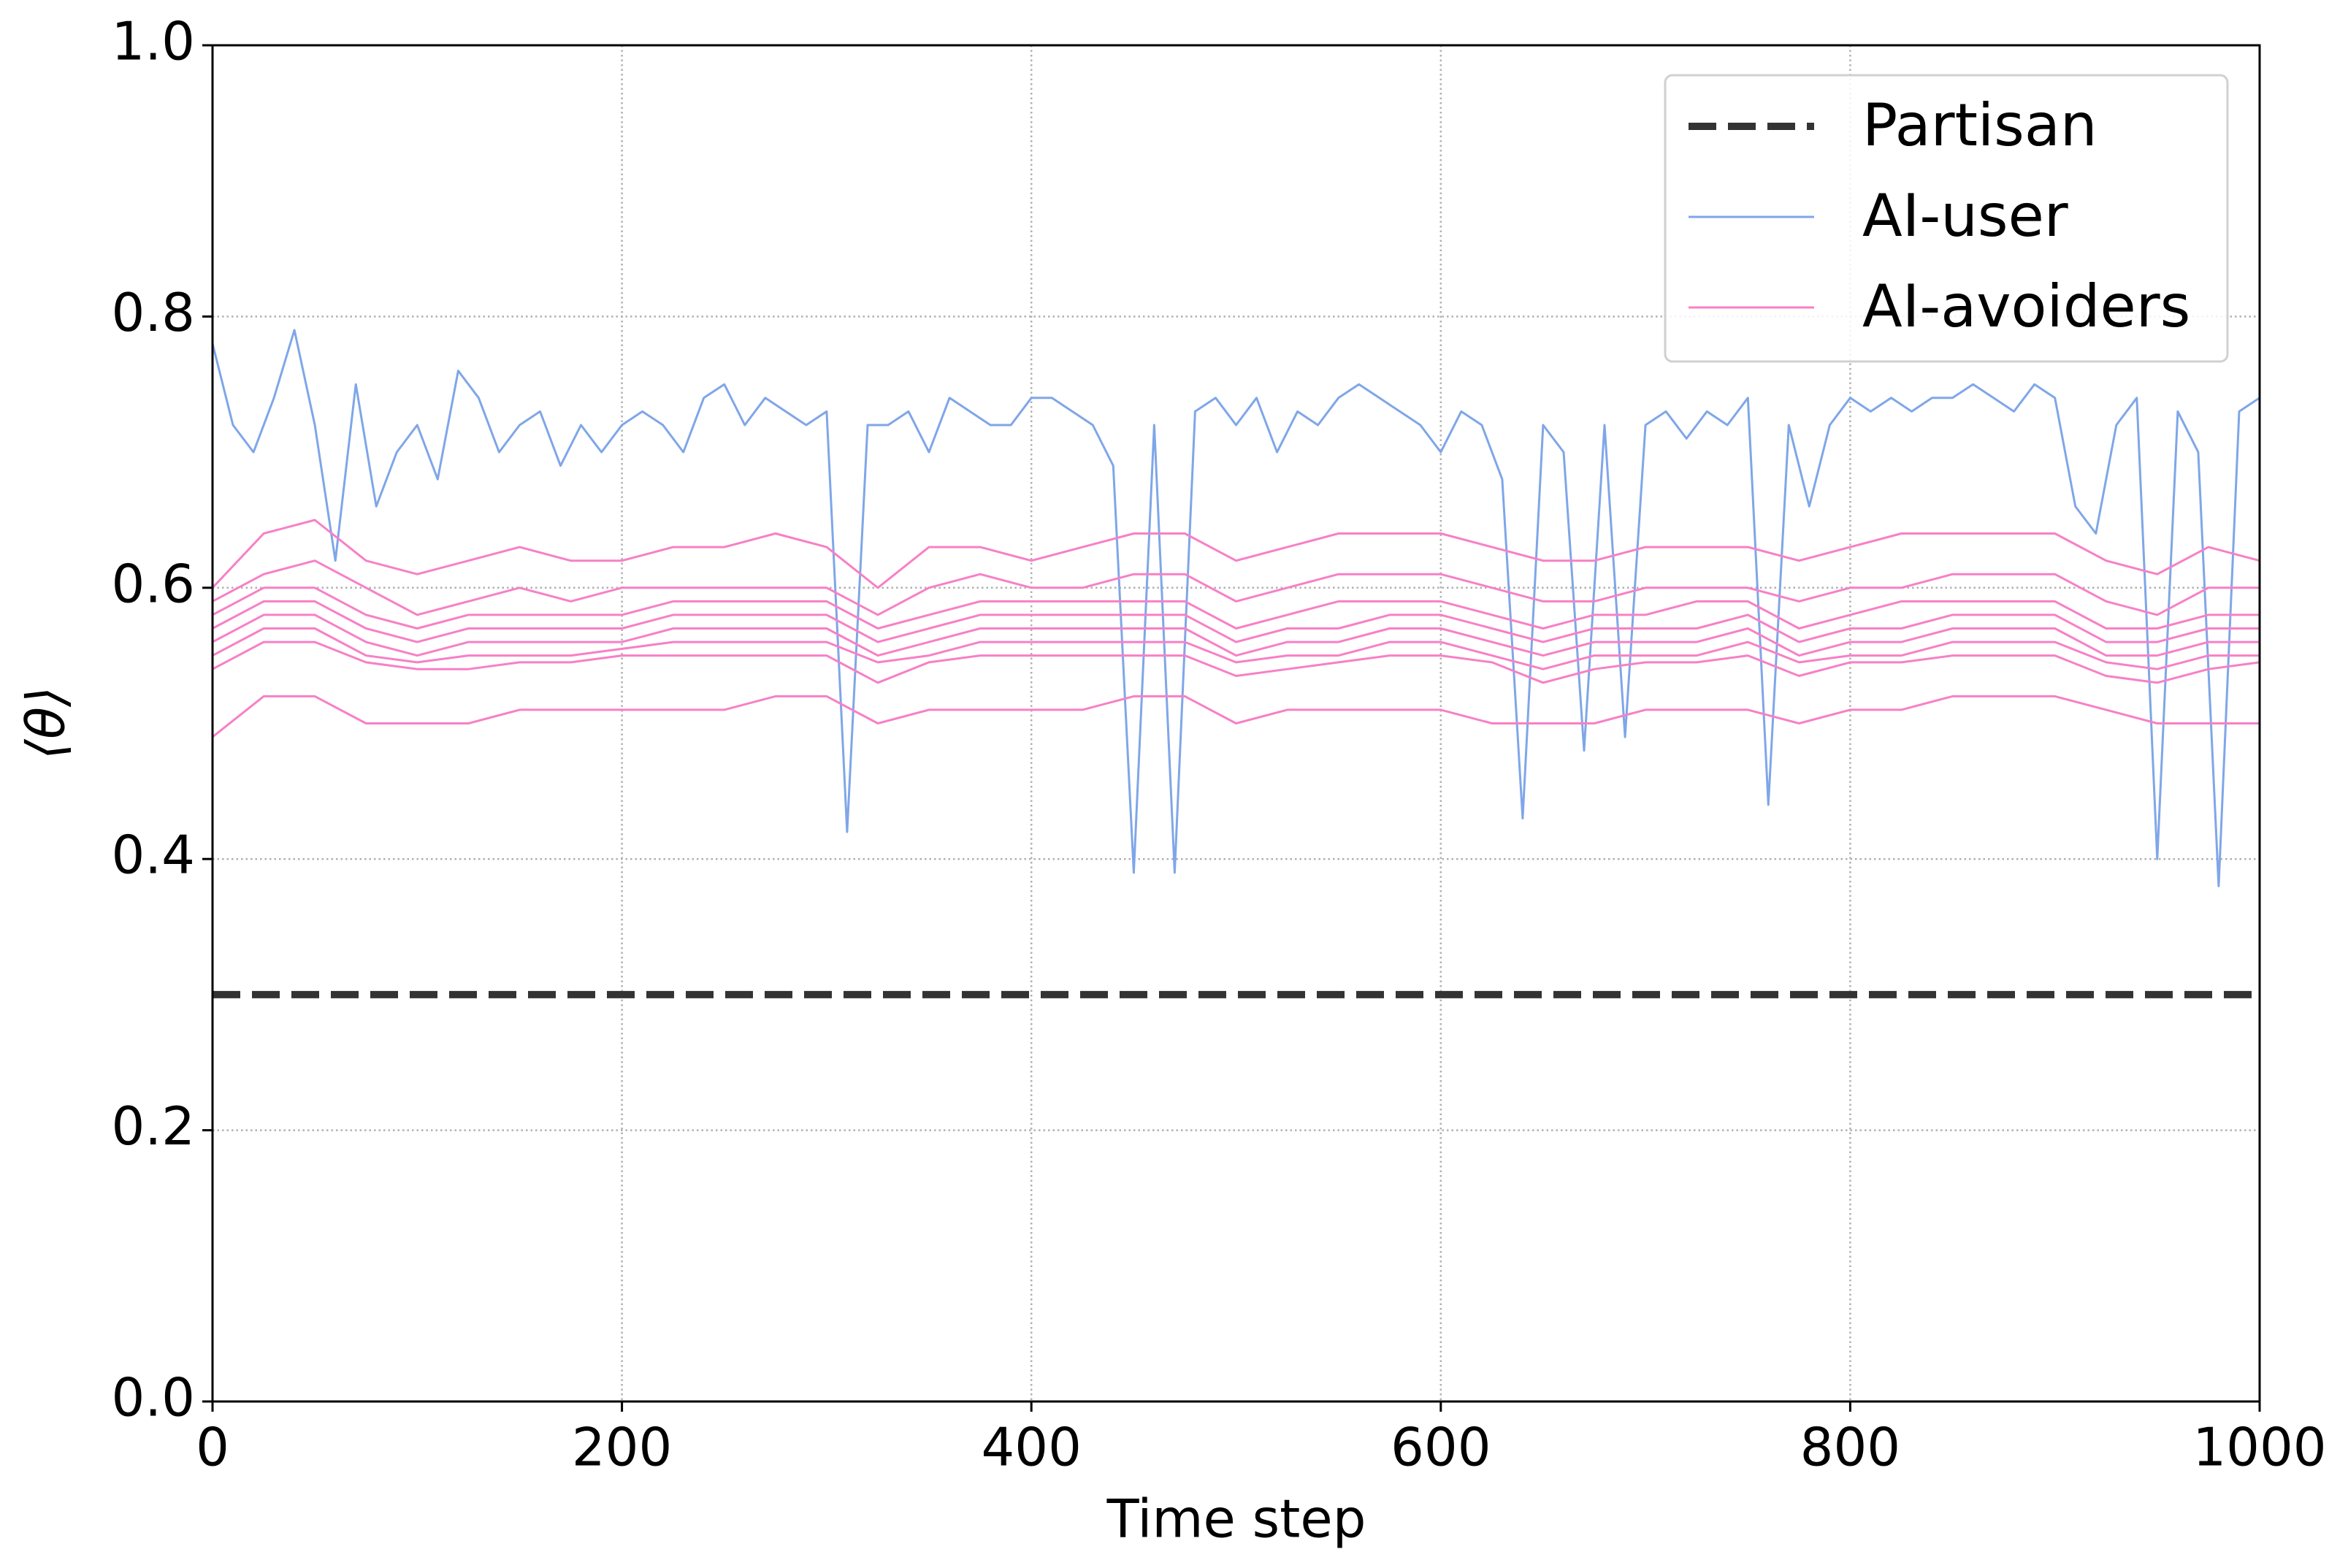 The image size is (2348, 1568). I want to click on y-axis-label: ⟨θ⟩, so click(46, 723).